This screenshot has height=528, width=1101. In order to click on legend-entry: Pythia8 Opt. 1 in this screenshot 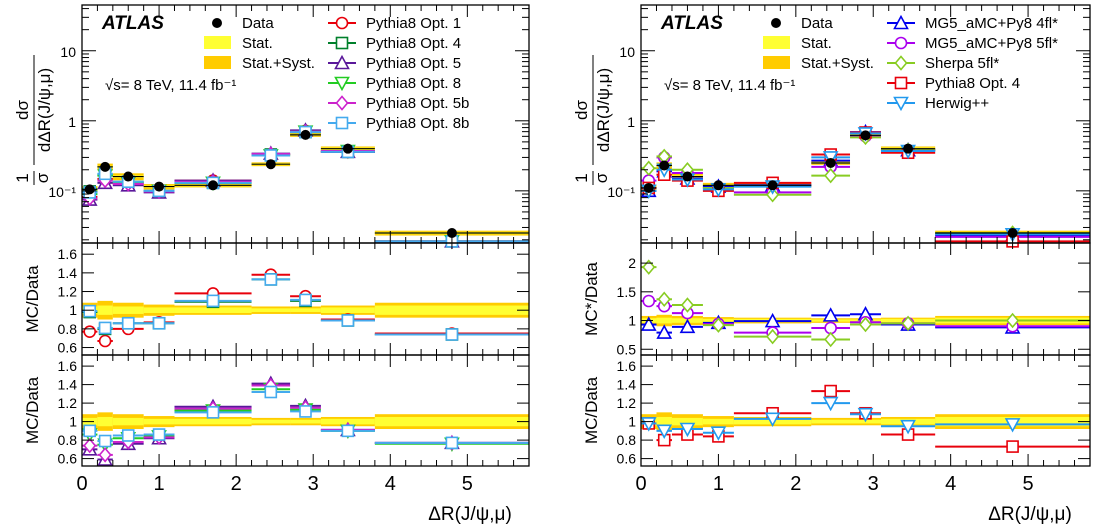, I will do `click(413, 23)`.